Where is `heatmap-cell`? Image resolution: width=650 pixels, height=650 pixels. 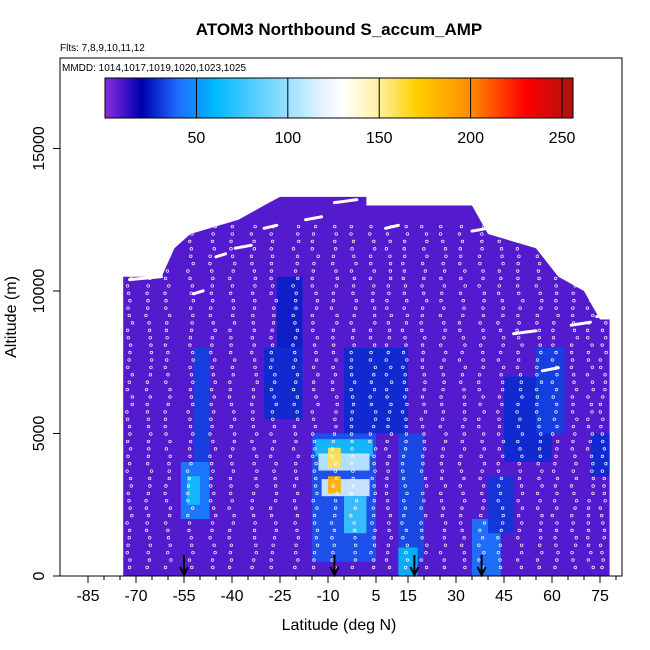
heatmap-cell is located at coordinates (283, 384).